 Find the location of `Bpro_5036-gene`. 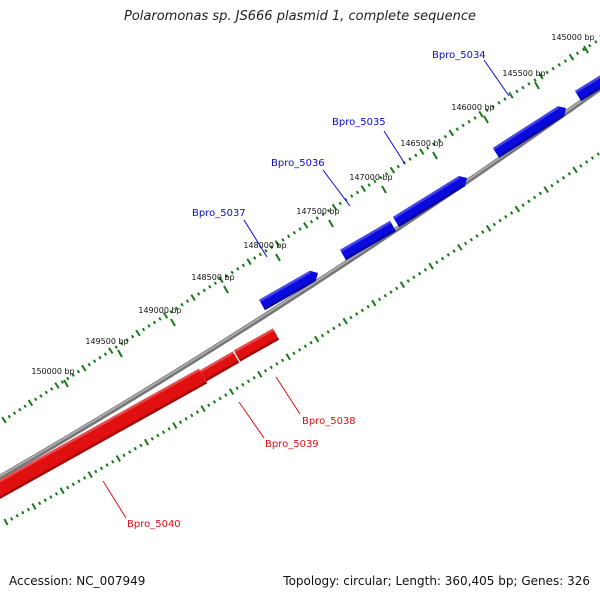

Bpro_5036-gene is located at coordinates (429, 202).